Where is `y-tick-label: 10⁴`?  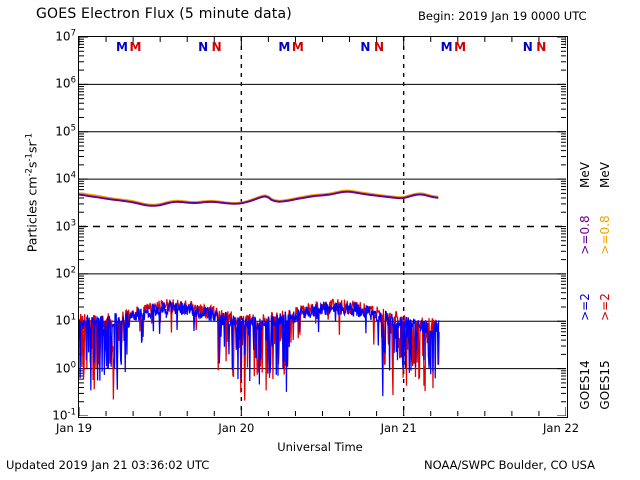 y-tick-label: 10⁴ is located at coordinates (65, 178).